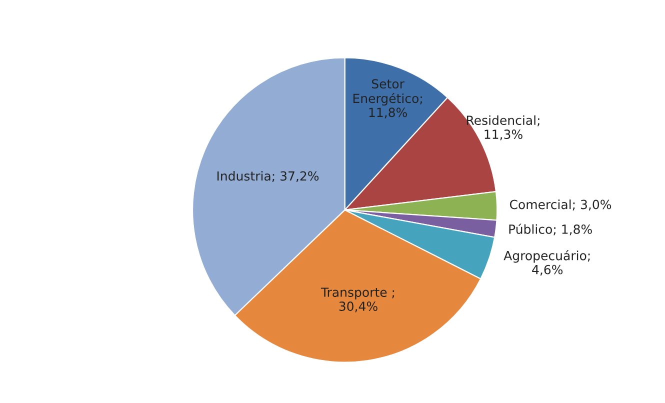  I want to click on slice-label: Setor Energético; 11,8%, so click(387, 98).